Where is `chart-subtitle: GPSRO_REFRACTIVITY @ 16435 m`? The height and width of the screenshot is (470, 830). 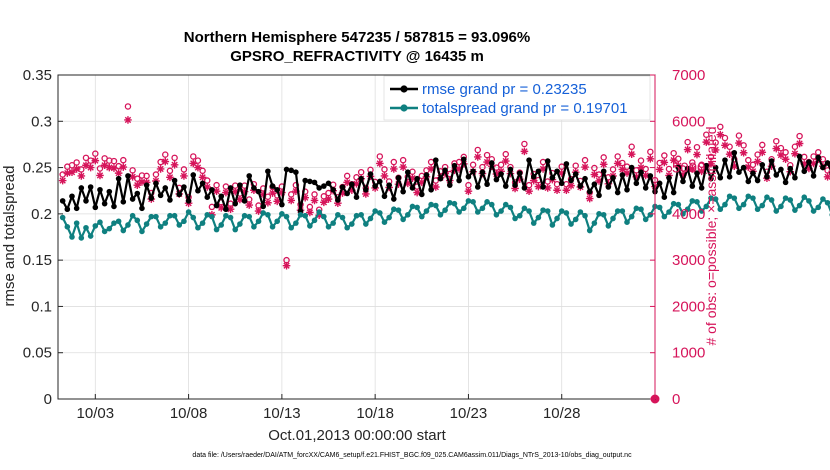
chart-subtitle: GPSRO_REFRACTIVITY @ 16435 m is located at coordinates (357, 56).